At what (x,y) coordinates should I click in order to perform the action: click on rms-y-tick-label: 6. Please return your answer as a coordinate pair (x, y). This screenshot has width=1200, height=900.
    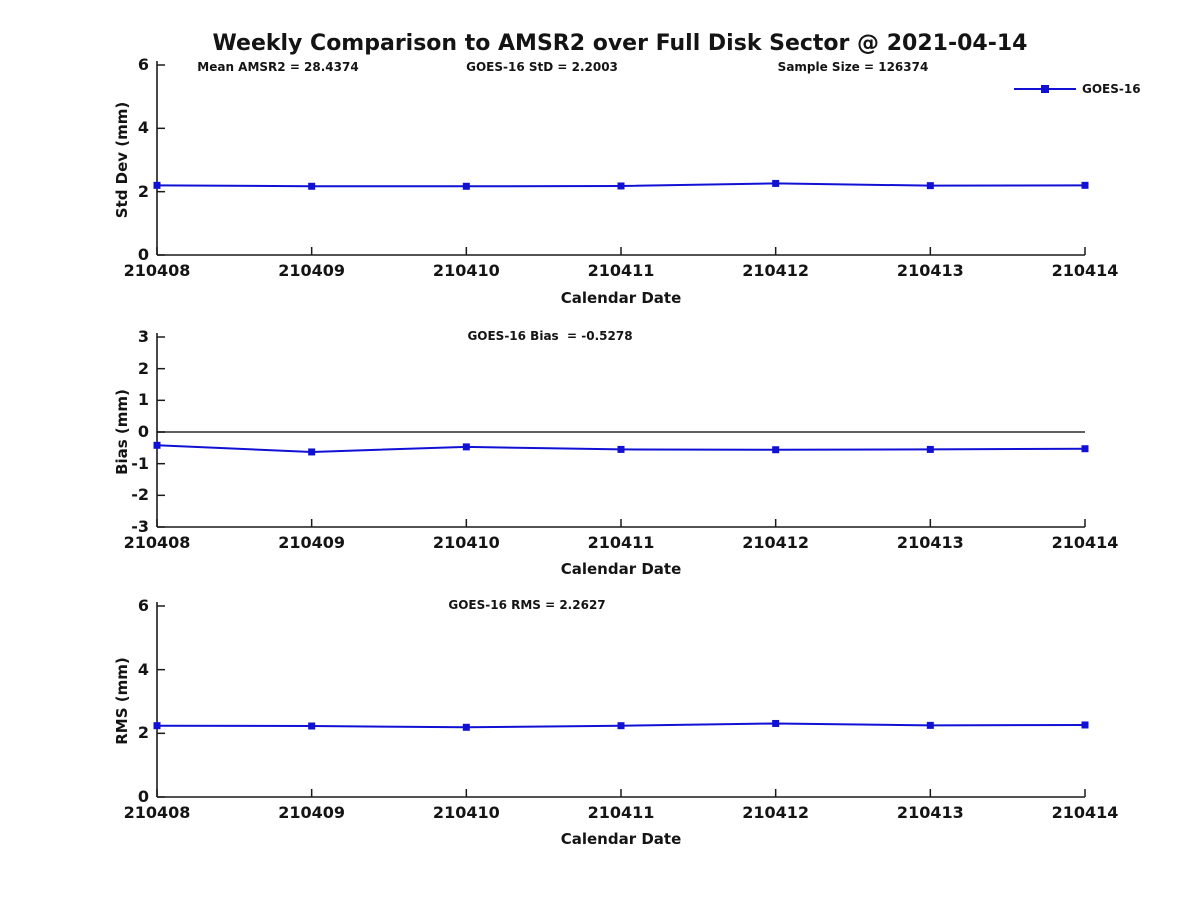
    Looking at the image, I should click on (143, 605).